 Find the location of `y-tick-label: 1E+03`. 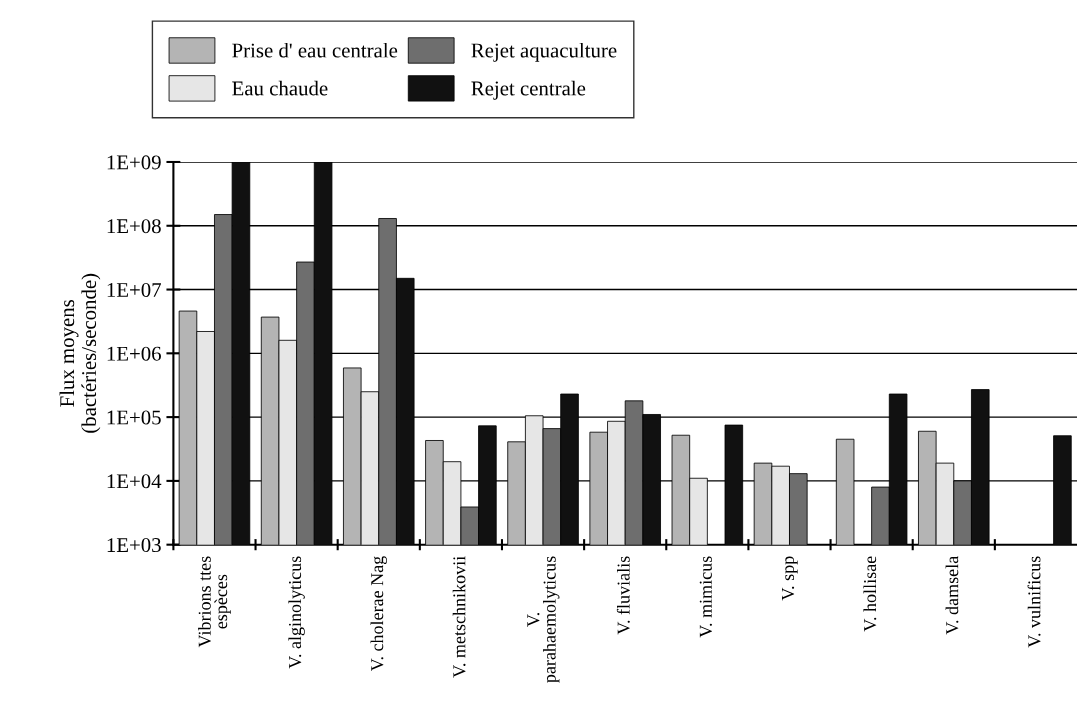

y-tick-label: 1E+03 is located at coordinates (134, 545).